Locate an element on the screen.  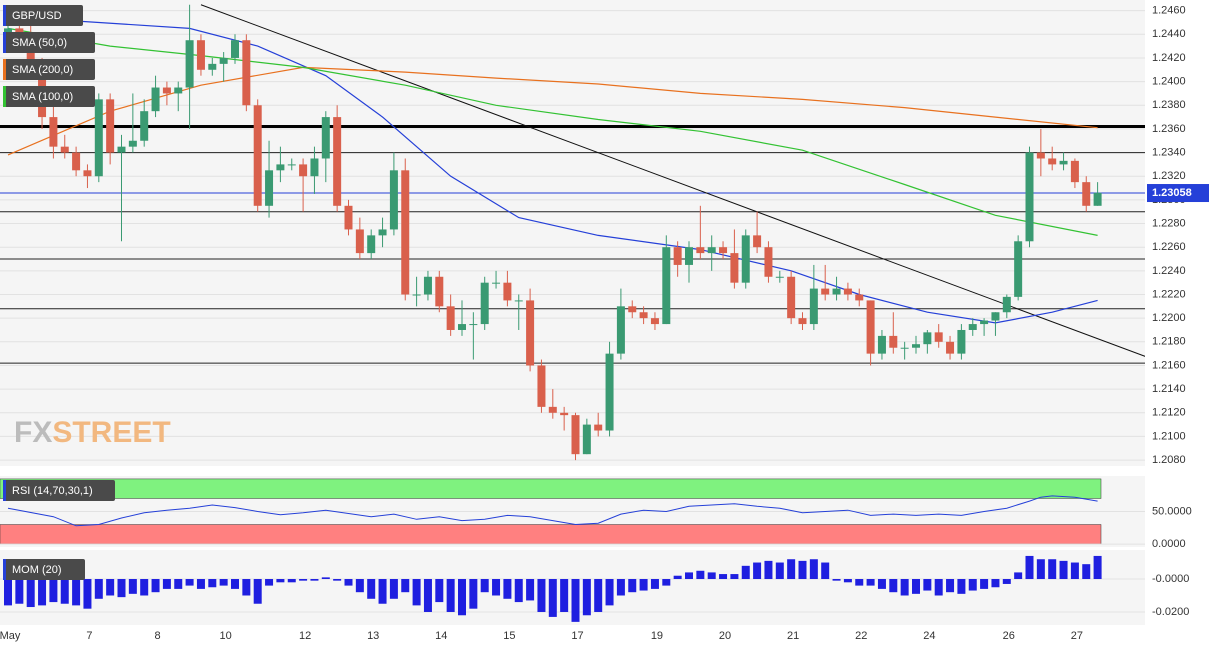
x-tick-label: May is located at coordinates (10, 636).